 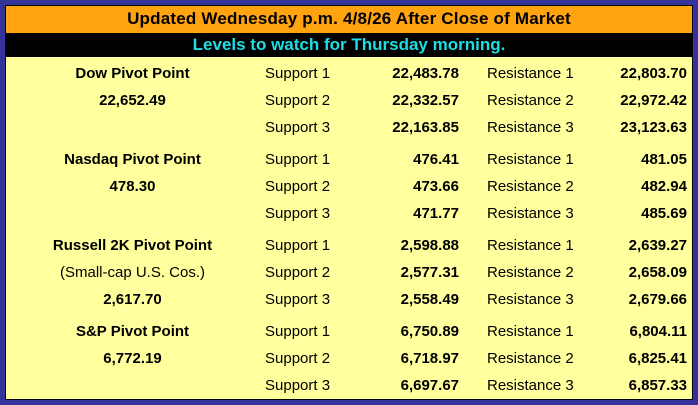 I want to click on resistance-value: 482.94, so click(x=664, y=186).